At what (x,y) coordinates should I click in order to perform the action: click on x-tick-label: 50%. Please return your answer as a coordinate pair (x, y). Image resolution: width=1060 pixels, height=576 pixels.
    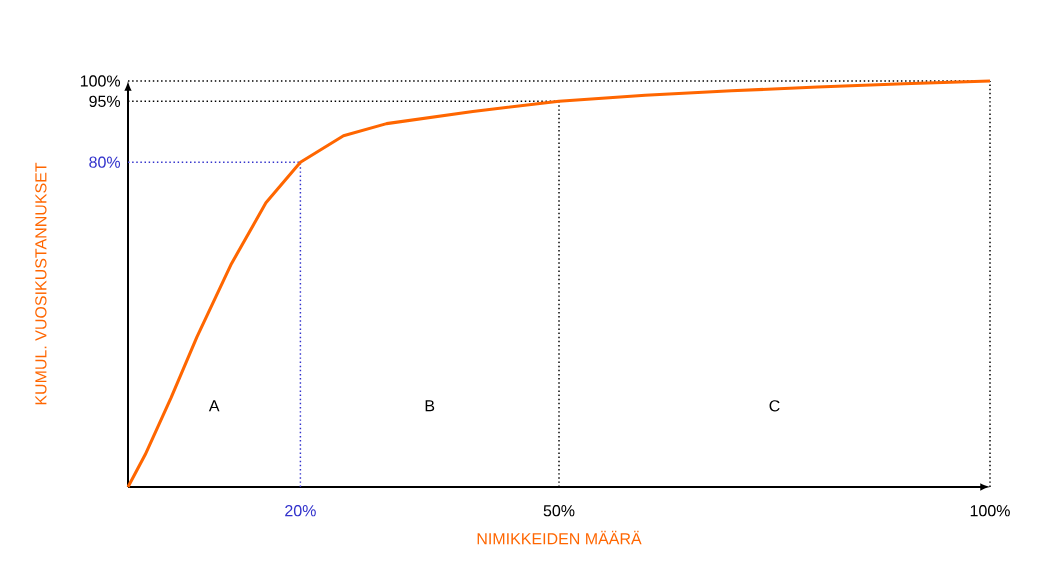
    Looking at the image, I should click on (559, 511).